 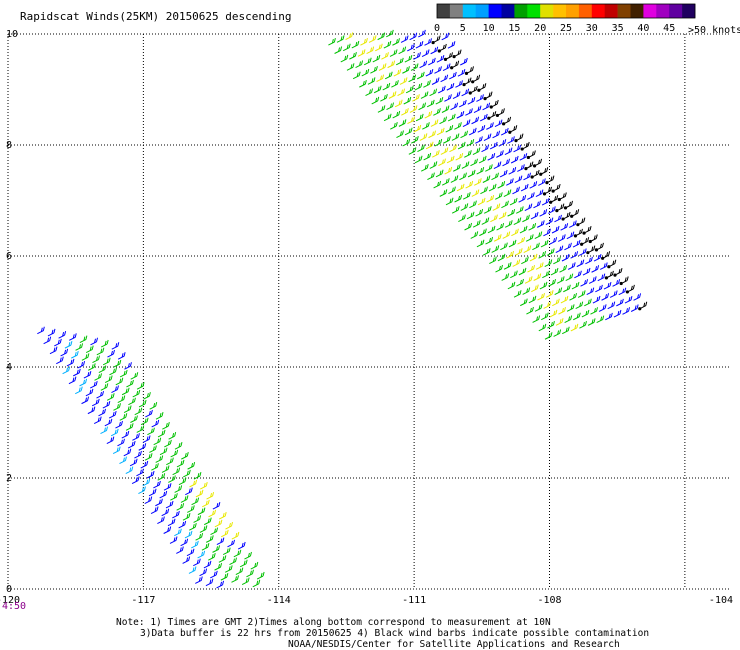 I want to click on legend-unit-label: >50 knots, so click(x=714, y=30).